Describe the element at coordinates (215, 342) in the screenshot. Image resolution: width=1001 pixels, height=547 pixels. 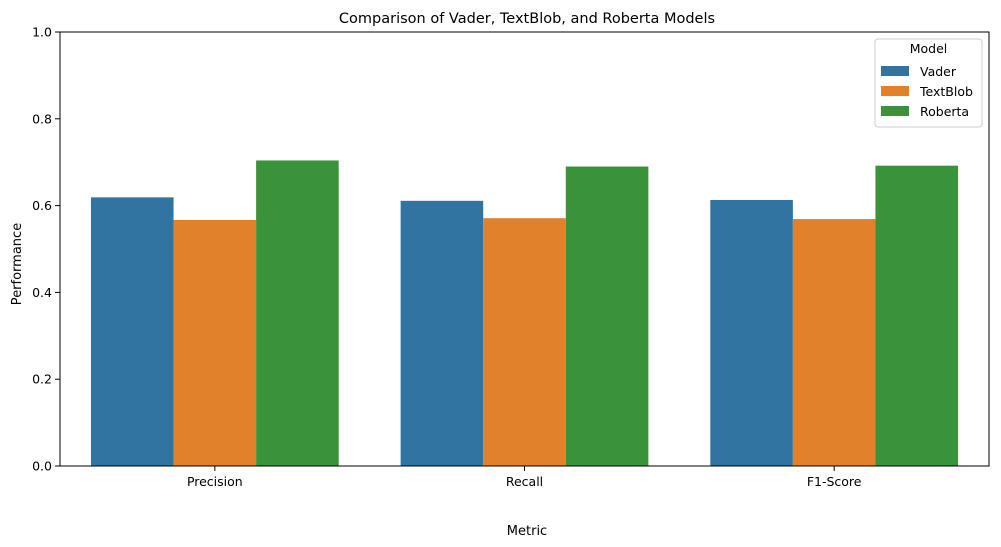
I see `bar-textblob-precision` at that location.